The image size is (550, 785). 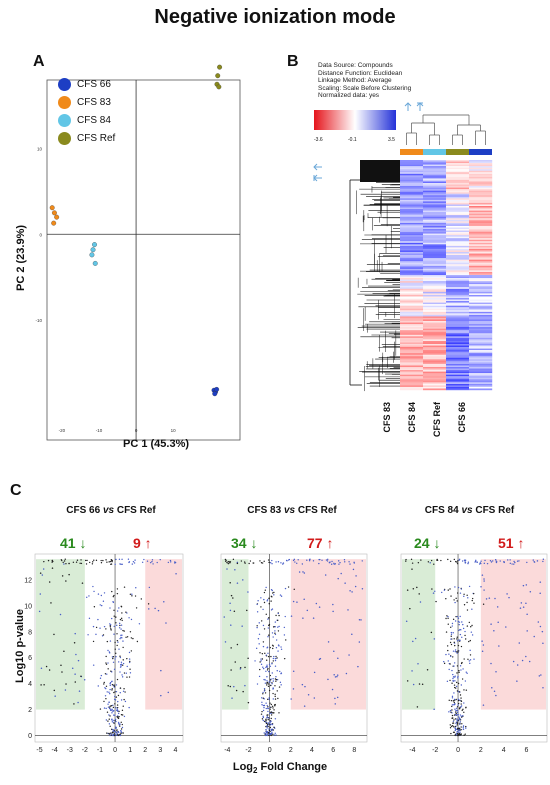 What do you see at coordinates (355, 81) in the screenshot?
I see `heatmap-meta-line: Linkage Method: Average` at bounding box center [355, 81].